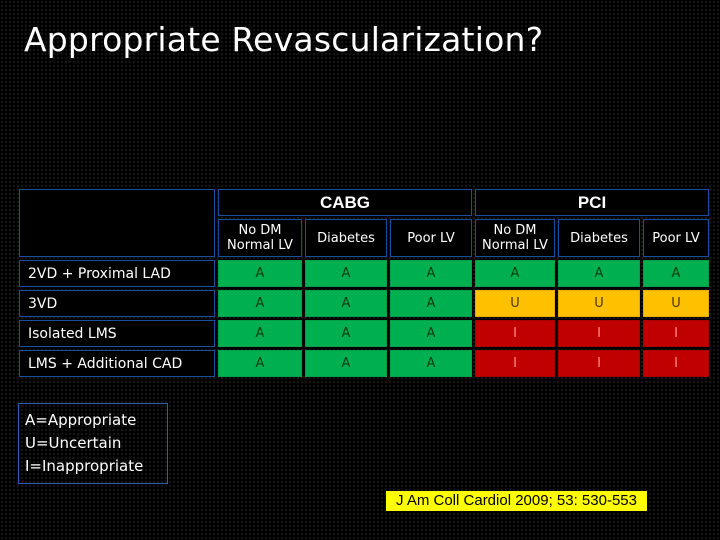  I want to click on subheader-pci-diabetes: Diabetes, so click(599, 238).